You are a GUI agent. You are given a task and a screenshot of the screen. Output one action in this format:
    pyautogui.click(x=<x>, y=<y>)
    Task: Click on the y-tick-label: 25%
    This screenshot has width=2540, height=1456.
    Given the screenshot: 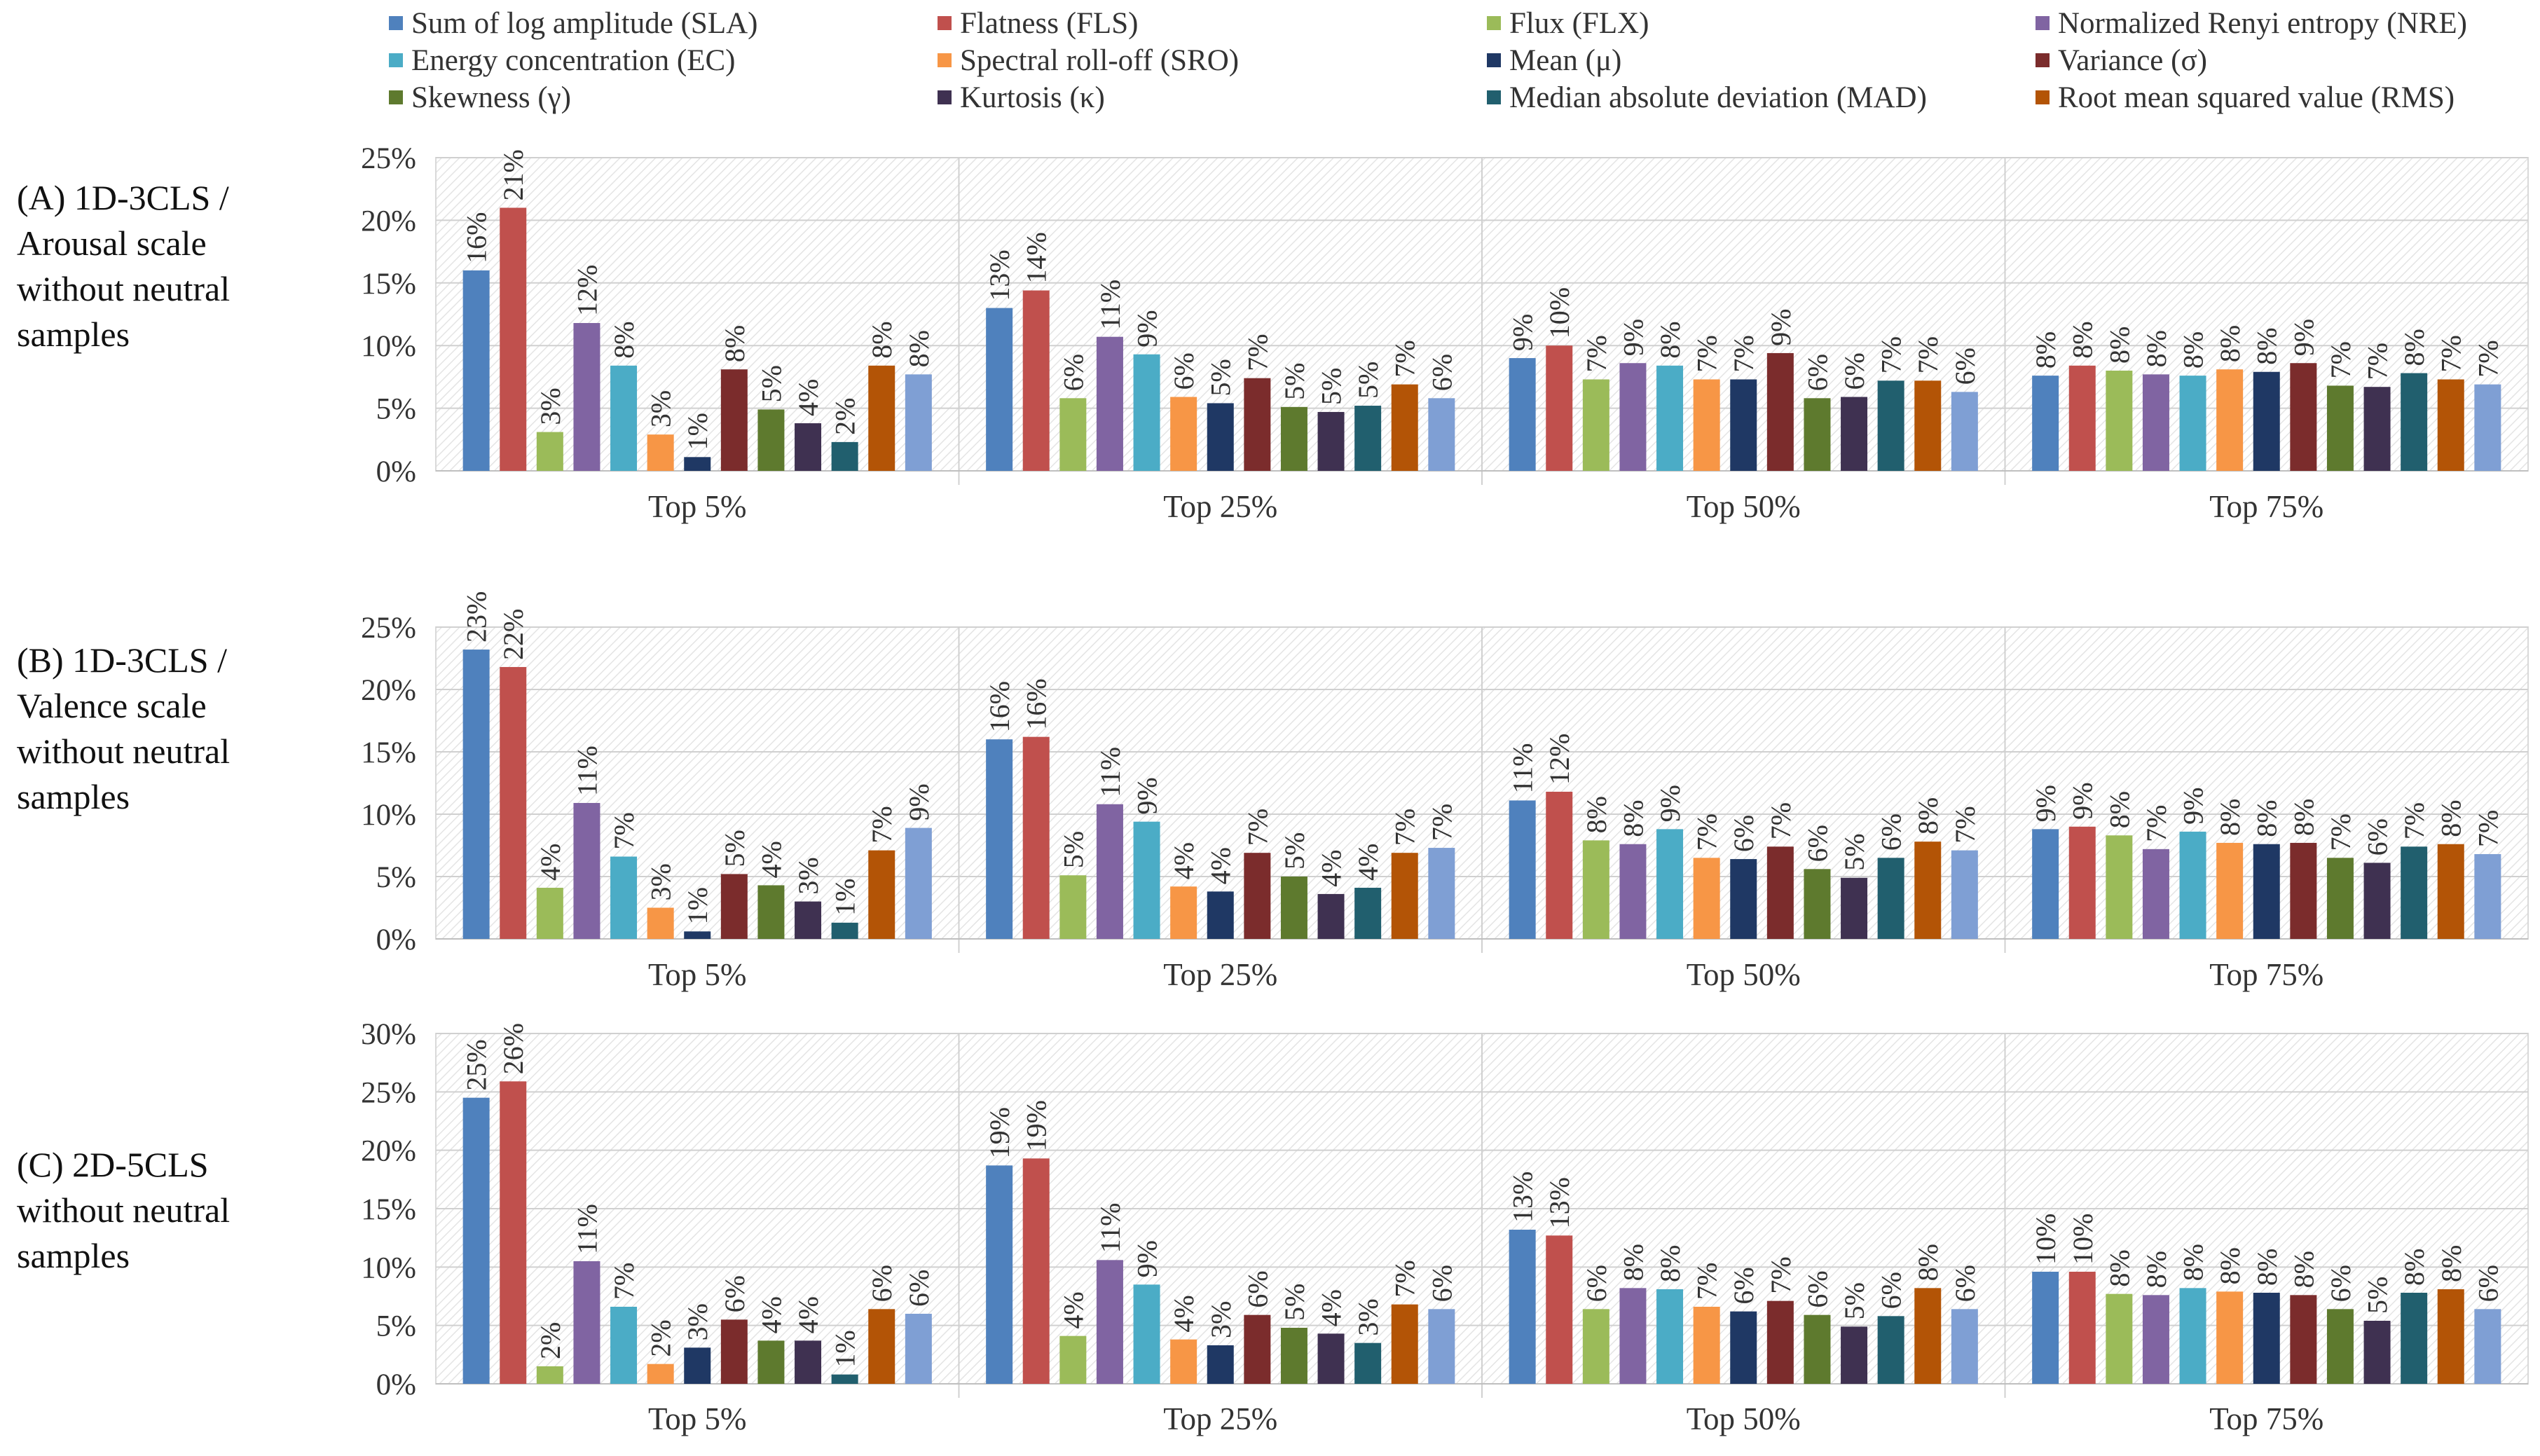 What is the action you would take?
    pyautogui.click(x=388, y=158)
    